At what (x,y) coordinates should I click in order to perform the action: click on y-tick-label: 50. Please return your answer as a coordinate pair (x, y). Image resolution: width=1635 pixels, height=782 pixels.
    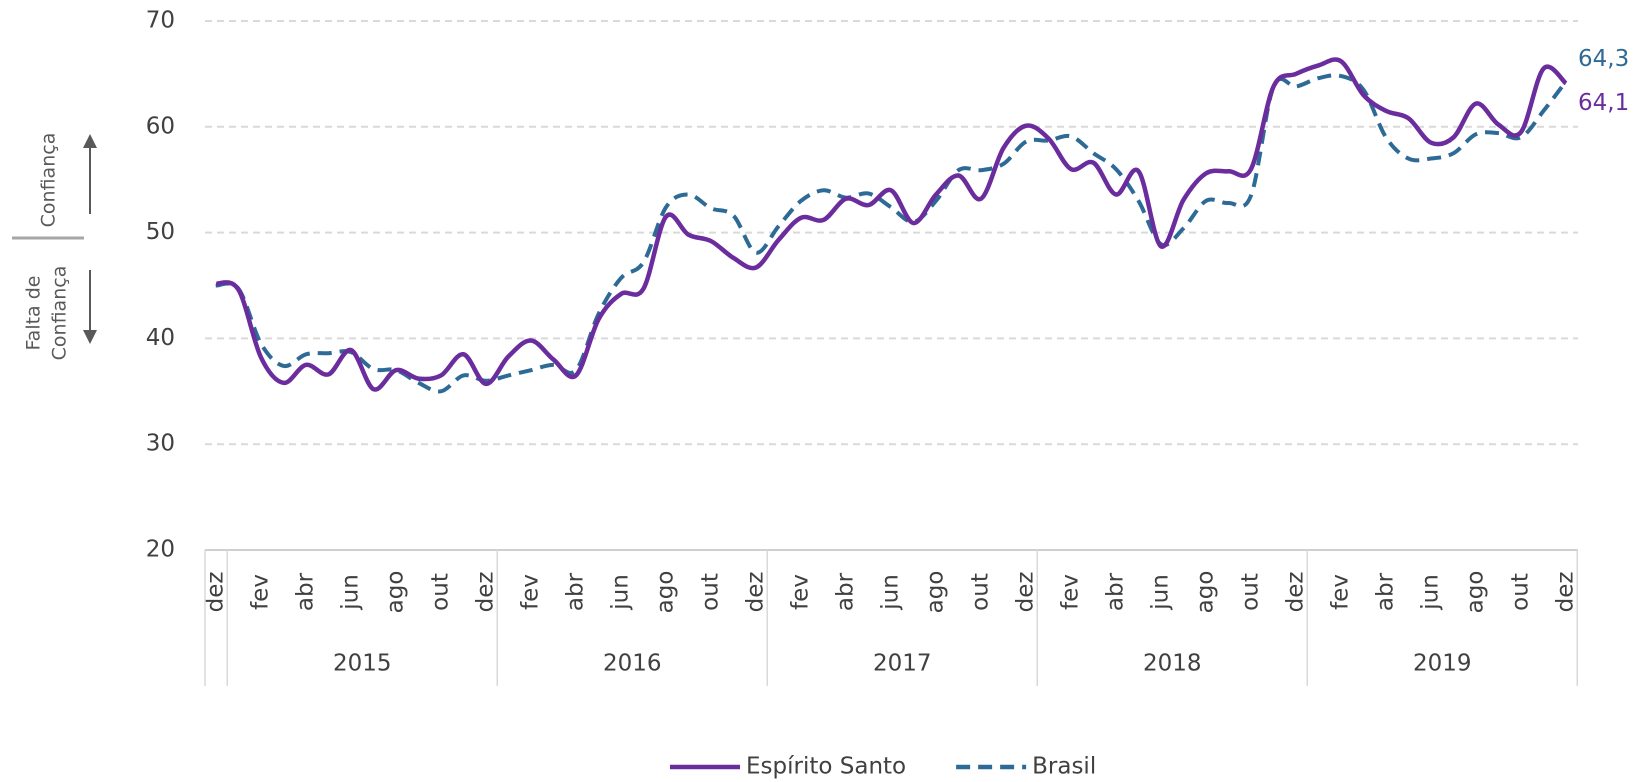
    Looking at the image, I should click on (160, 232).